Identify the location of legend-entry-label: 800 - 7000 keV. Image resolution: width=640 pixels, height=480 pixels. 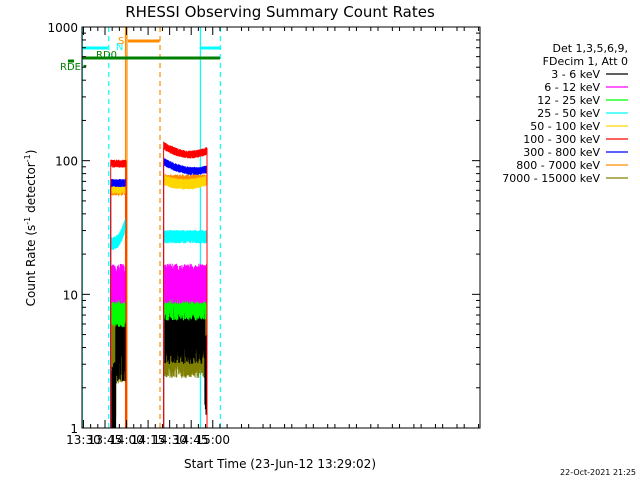
(558, 165).